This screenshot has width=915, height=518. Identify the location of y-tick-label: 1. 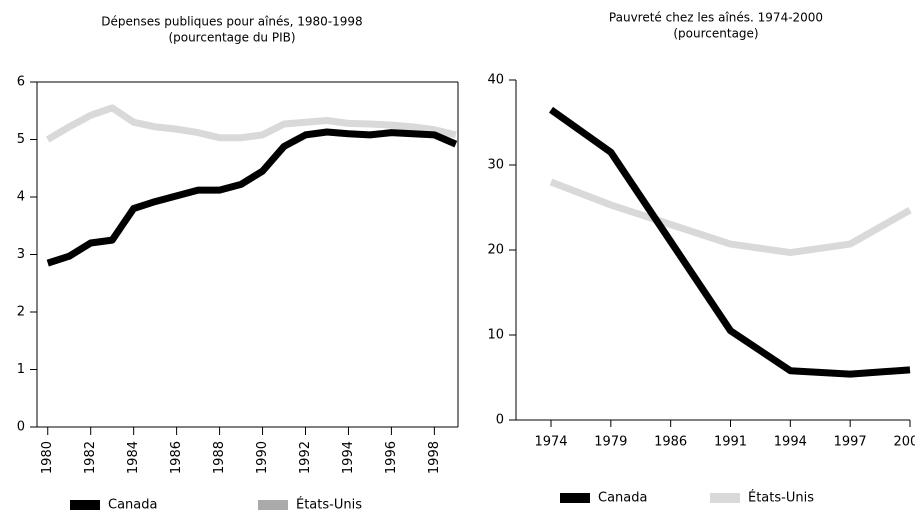
(21, 369).